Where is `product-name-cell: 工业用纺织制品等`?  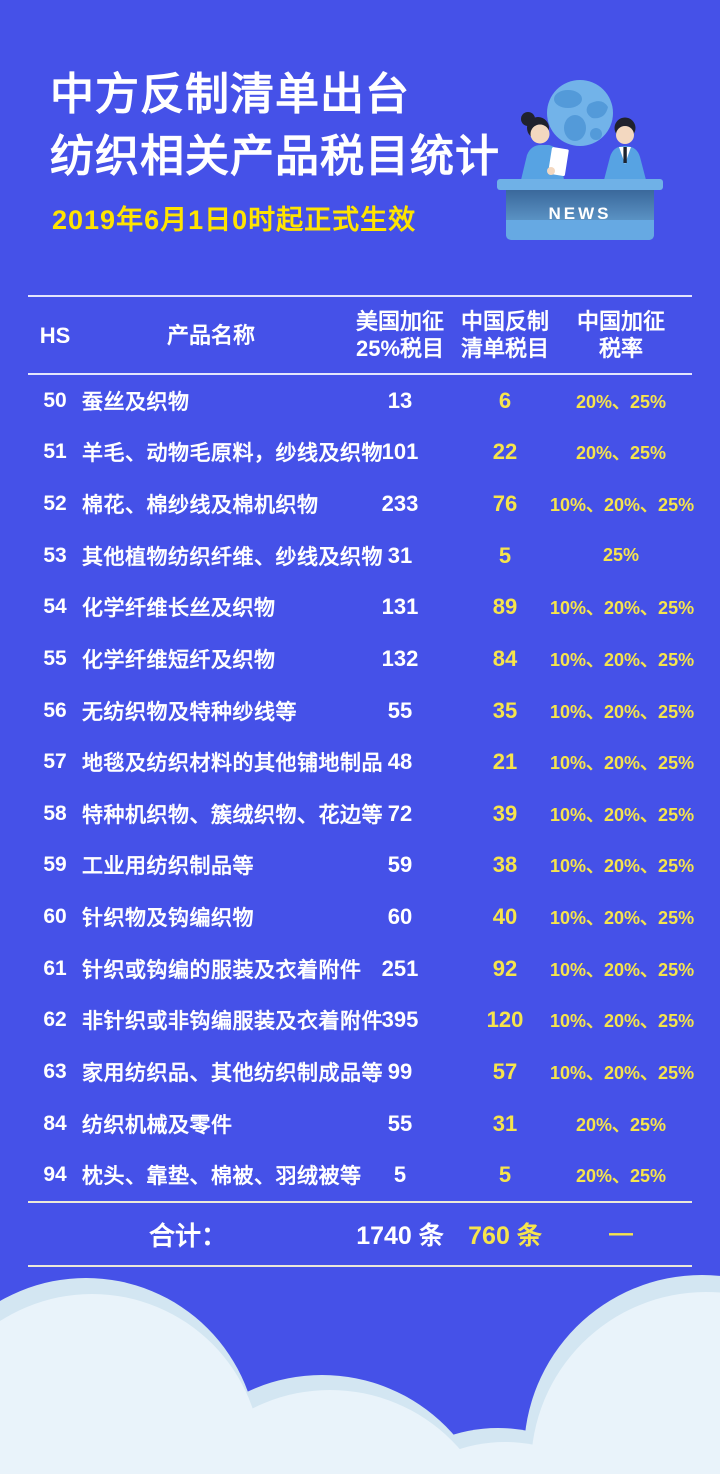 product-name-cell: 工业用纺织制品等 is located at coordinates (168, 867).